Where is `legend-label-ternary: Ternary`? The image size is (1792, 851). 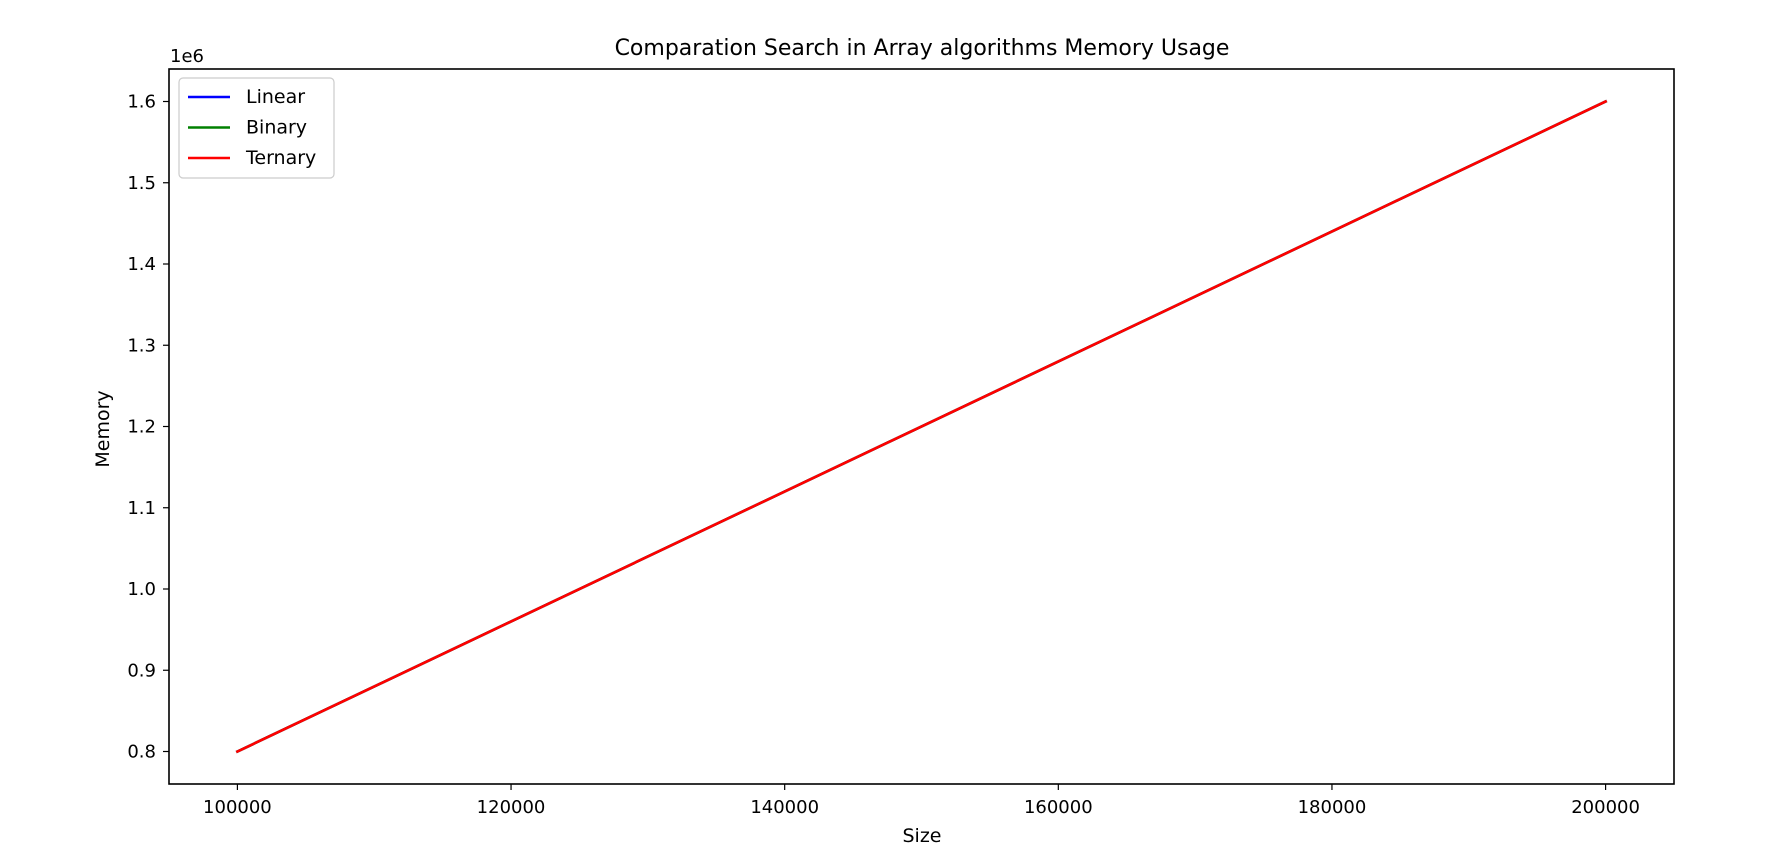 legend-label-ternary: Ternary is located at coordinates (280, 158).